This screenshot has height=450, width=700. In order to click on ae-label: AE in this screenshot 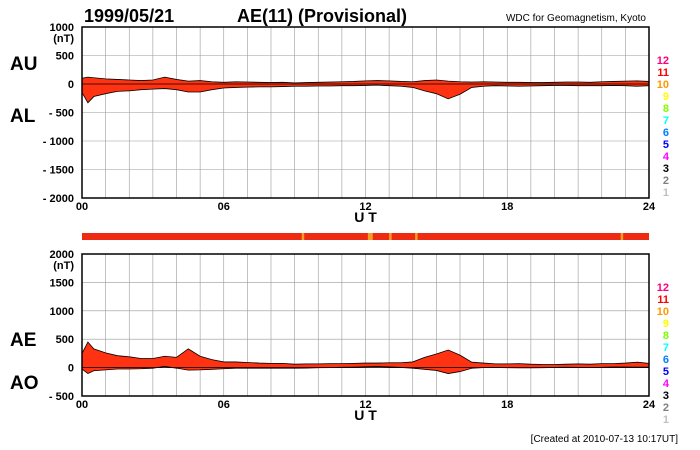, I will do `click(23, 340)`.